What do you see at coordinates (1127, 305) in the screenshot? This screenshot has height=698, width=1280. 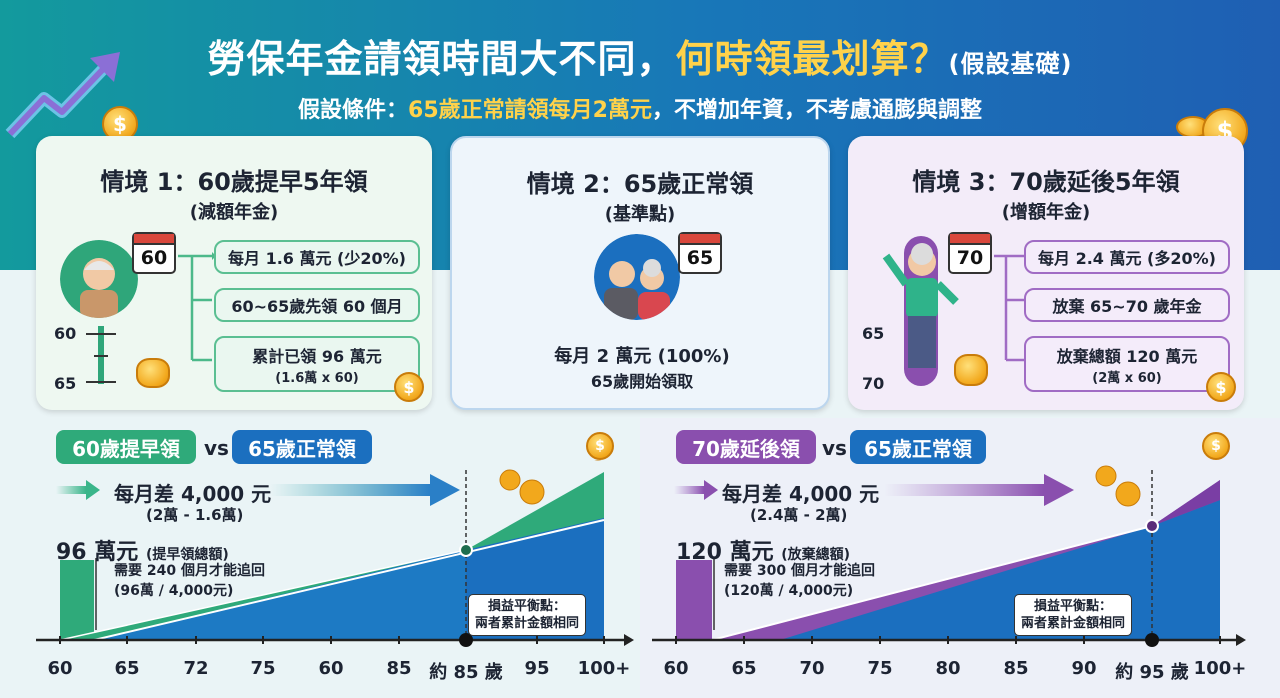 I see `info-pill-forfeit: 放棄 65~70 歲年金` at bounding box center [1127, 305].